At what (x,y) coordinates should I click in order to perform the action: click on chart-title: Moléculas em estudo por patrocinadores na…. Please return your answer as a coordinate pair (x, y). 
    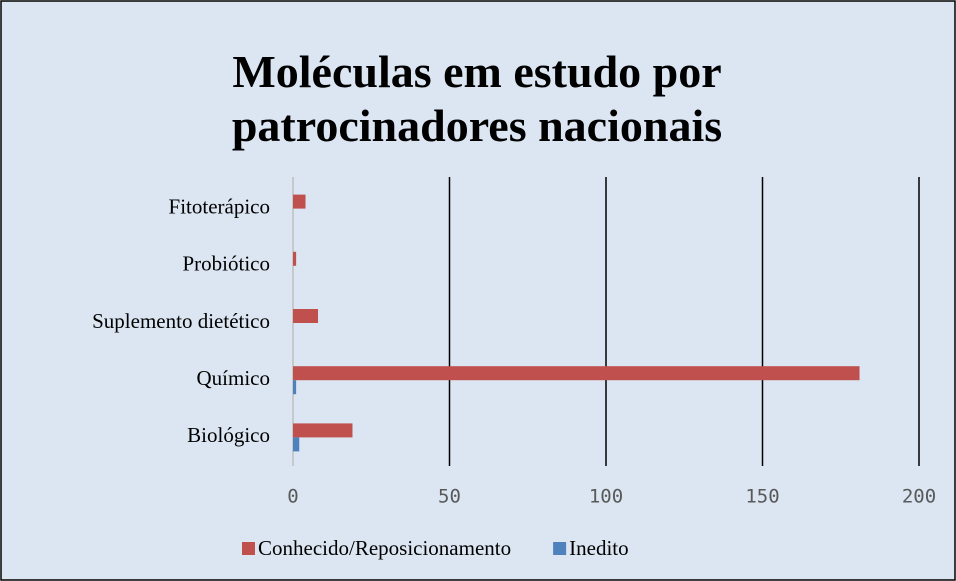
    Looking at the image, I should click on (477, 98).